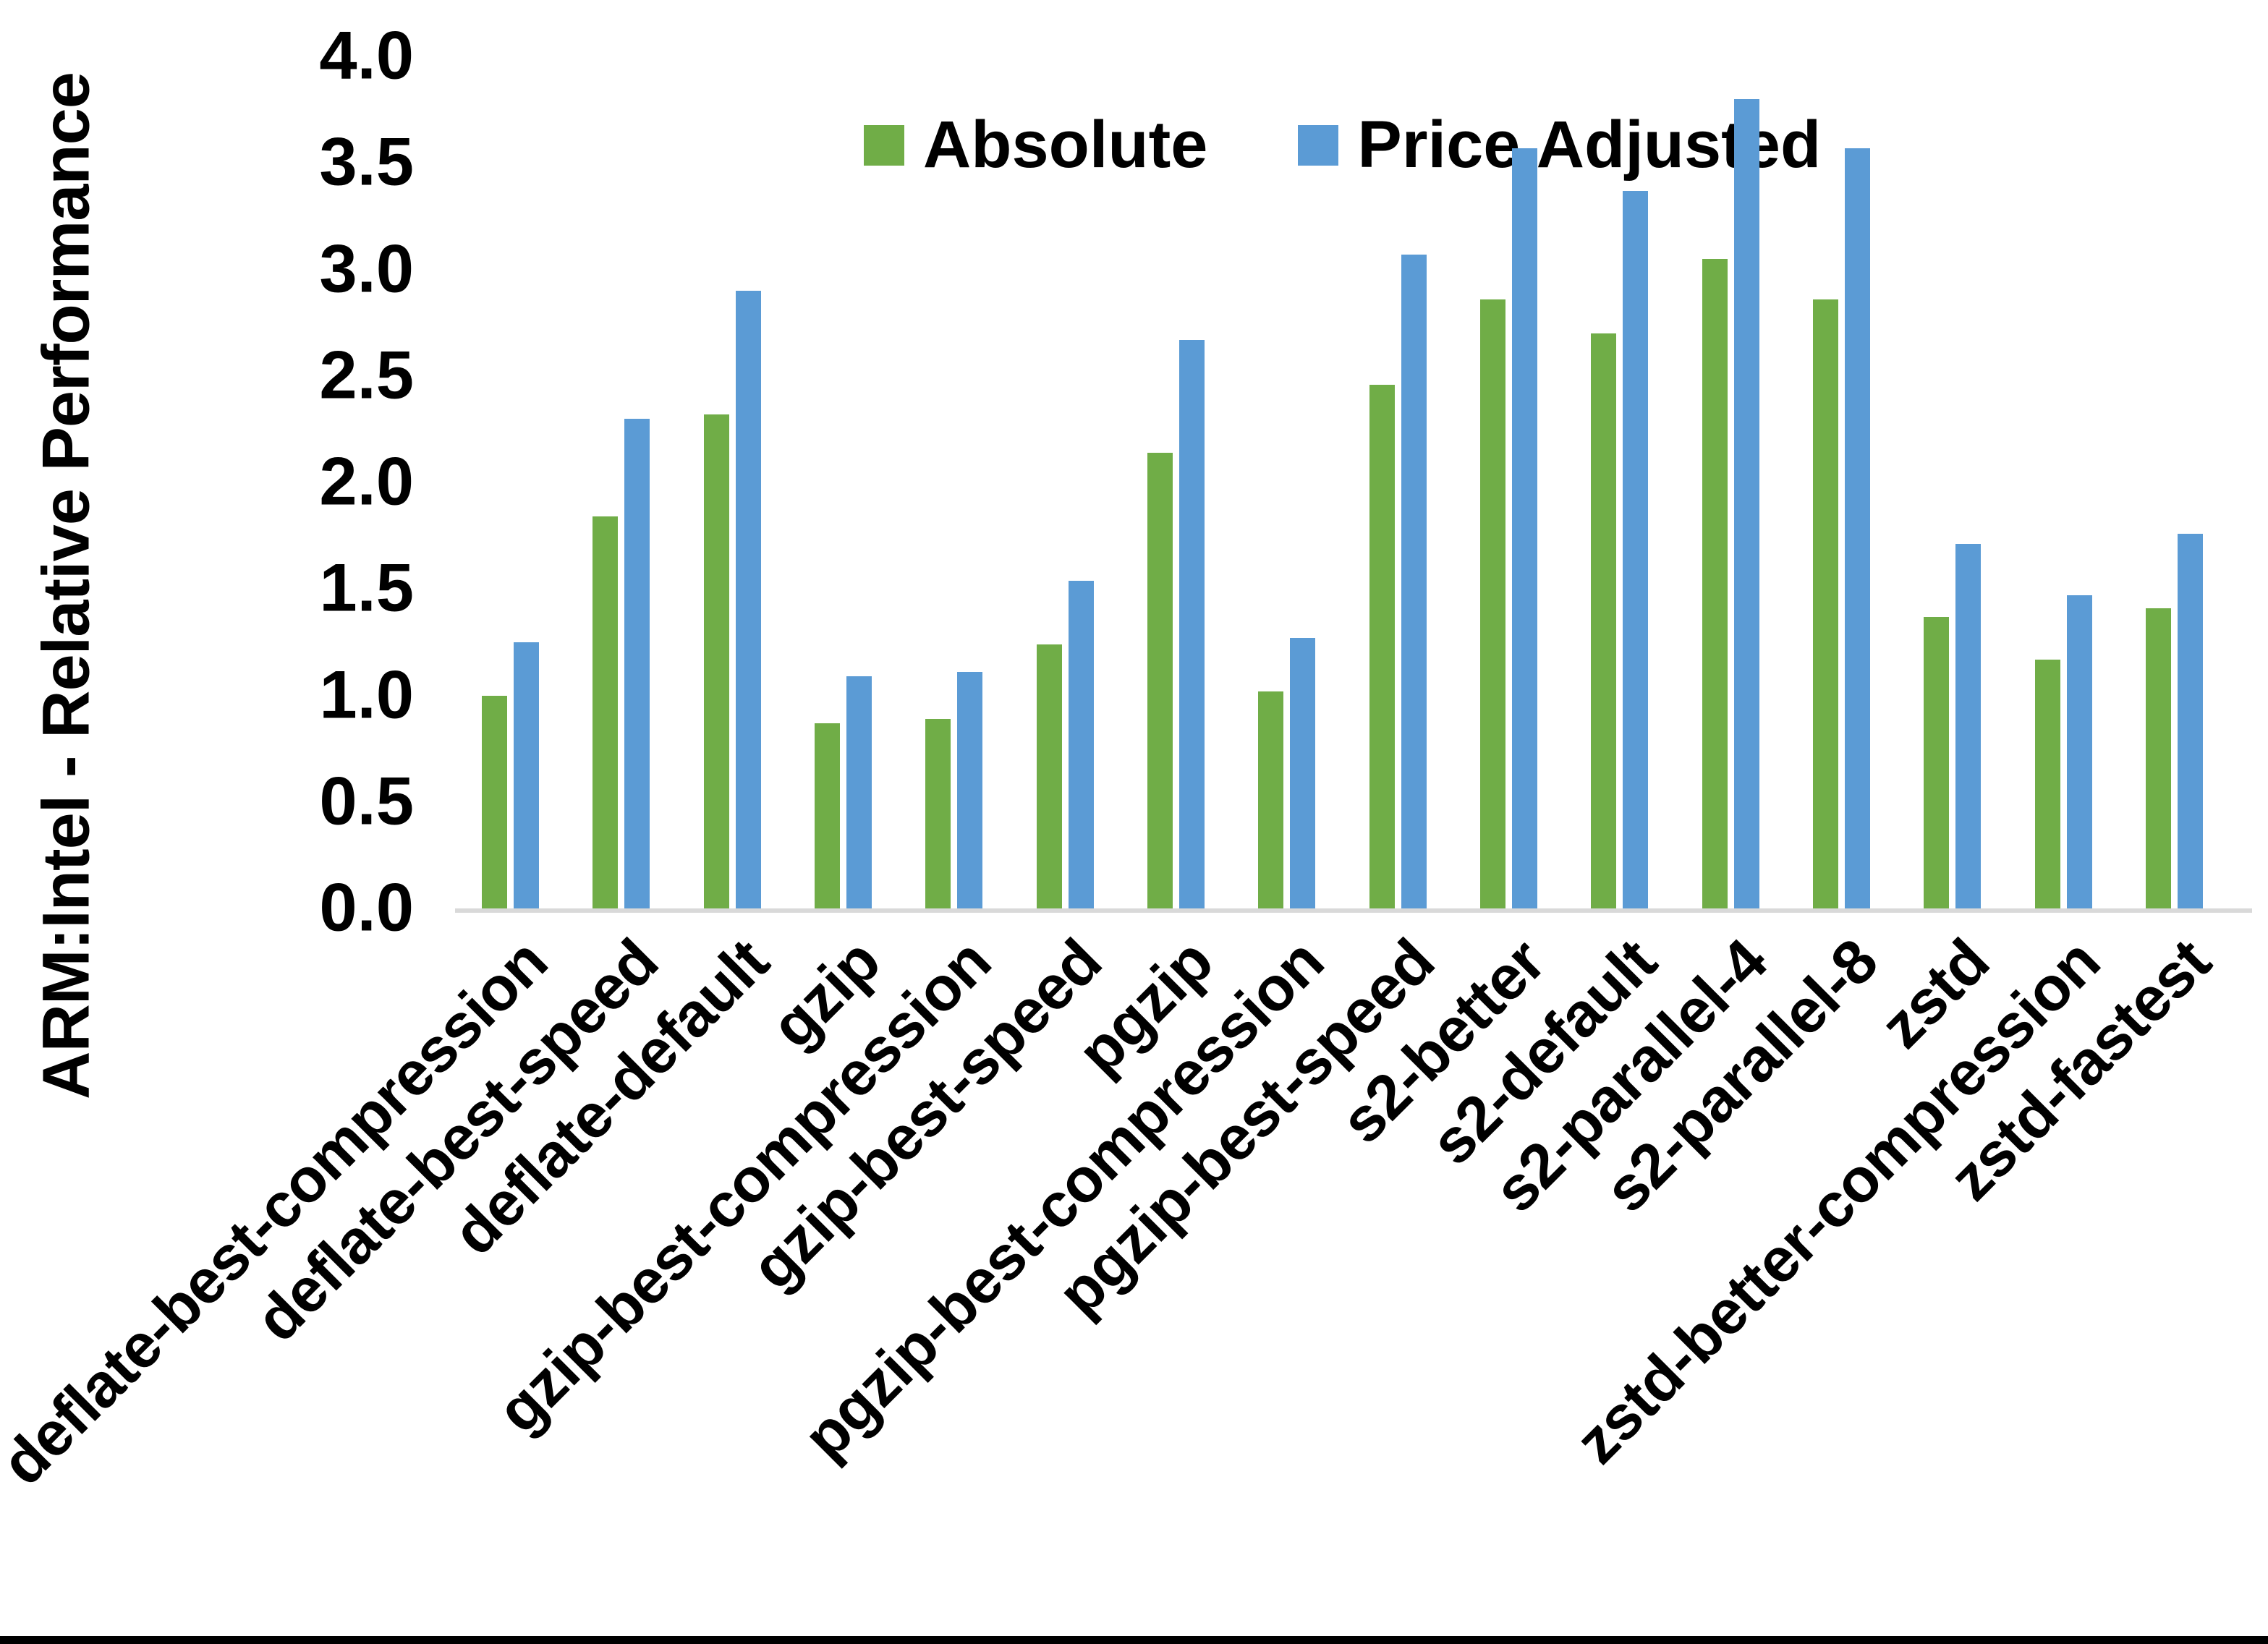 The height and width of the screenshot is (1644, 2268). I want to click on legend-item: Absolute, so click(1035, 145).